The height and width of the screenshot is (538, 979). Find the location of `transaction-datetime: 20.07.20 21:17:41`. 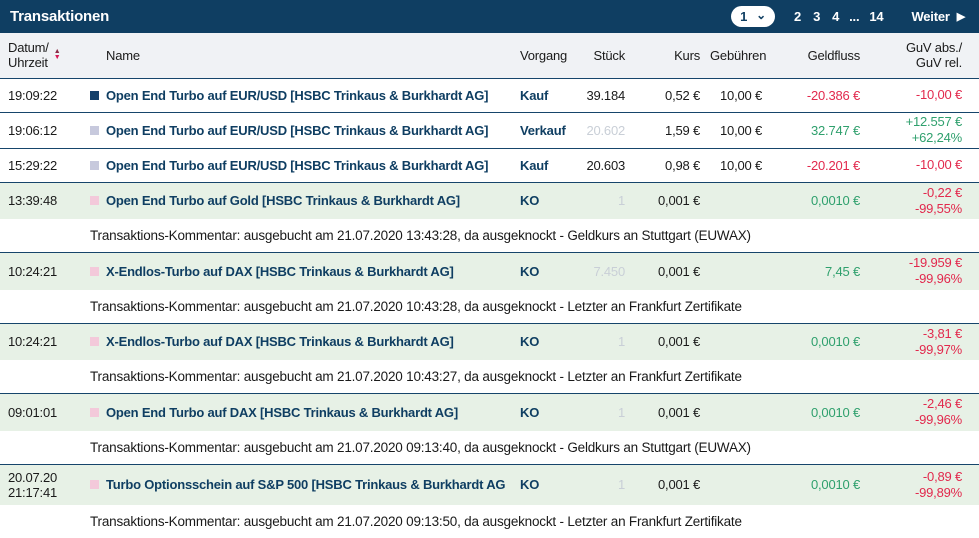

transaction-datetime: 20.07.20 21:17:41 is located at coordinates (41, 484).